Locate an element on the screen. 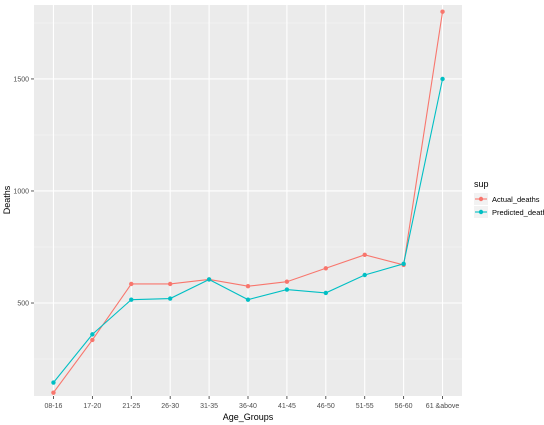  x-tick-label: 56-60 is located at coordinates (404, 406).